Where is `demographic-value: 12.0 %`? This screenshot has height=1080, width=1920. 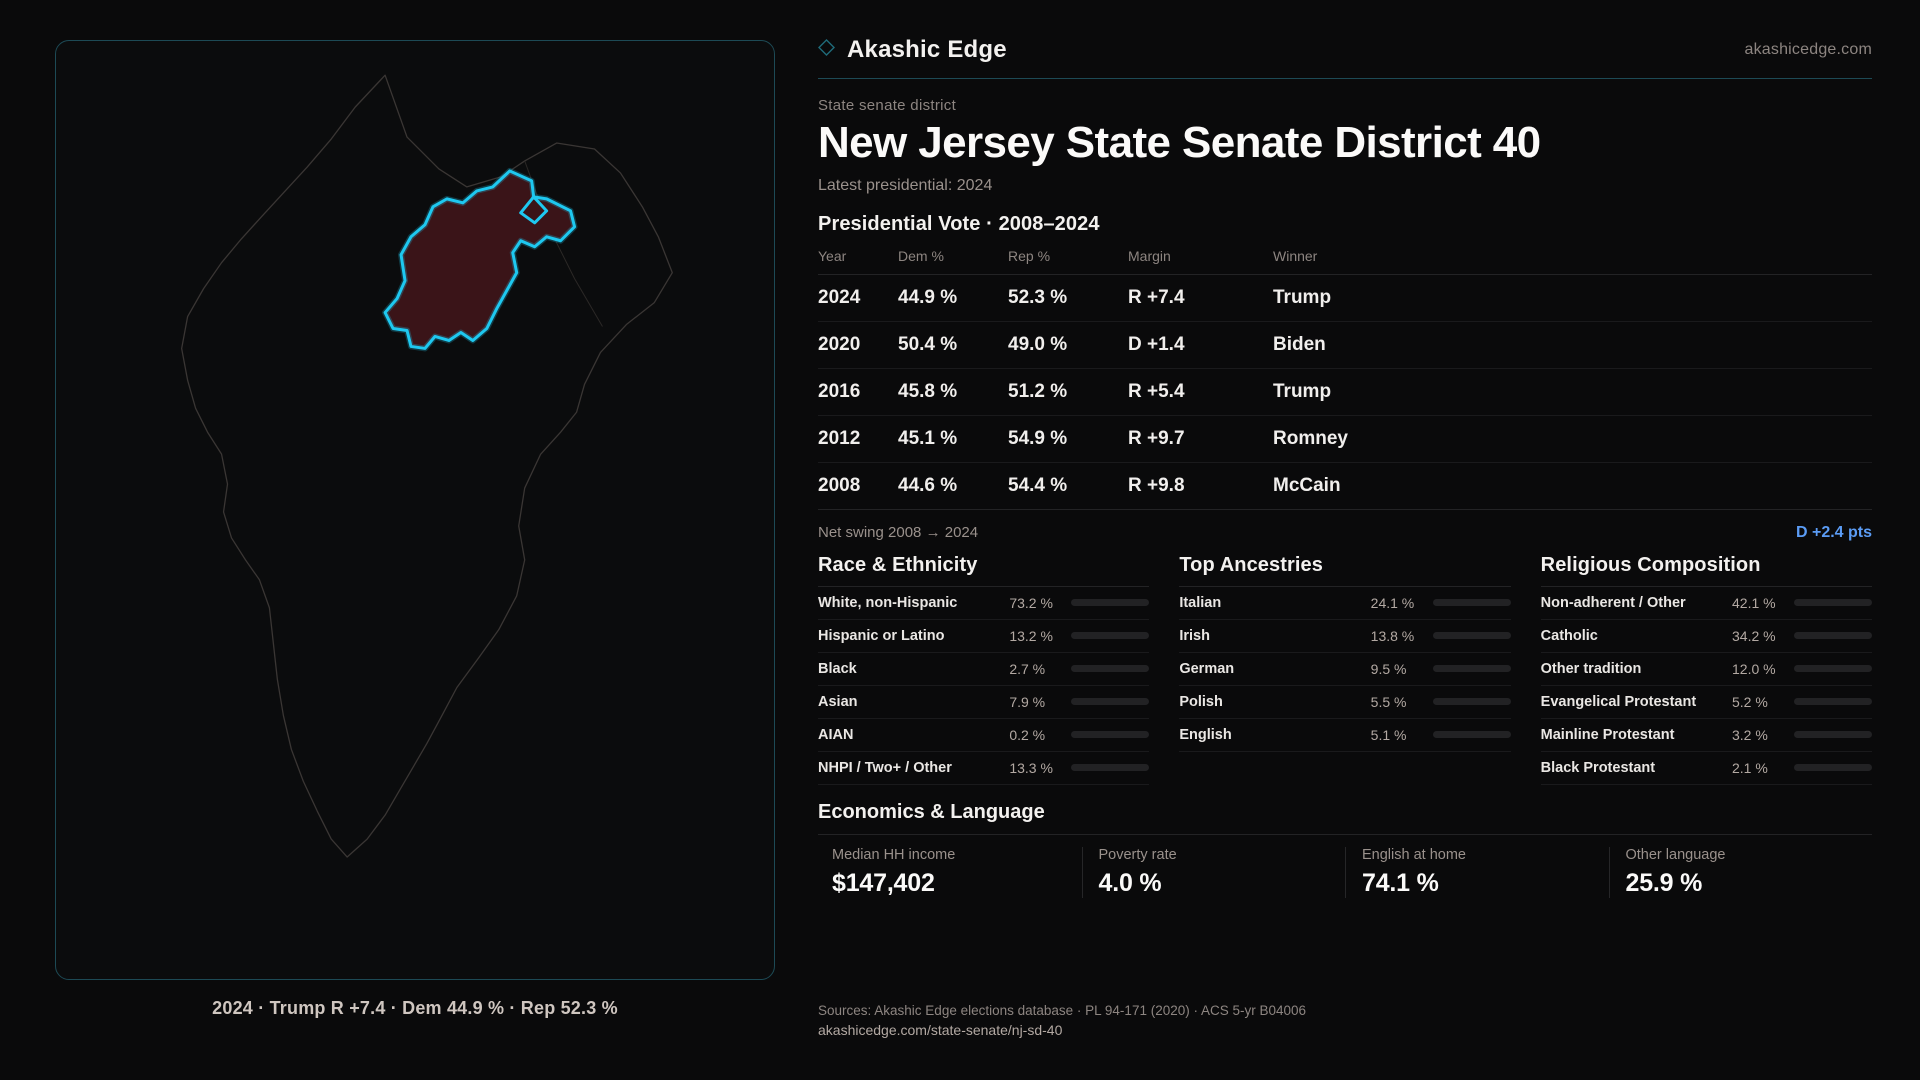
demographic-value: 12.0 % is located at coordinates (1754, 668).